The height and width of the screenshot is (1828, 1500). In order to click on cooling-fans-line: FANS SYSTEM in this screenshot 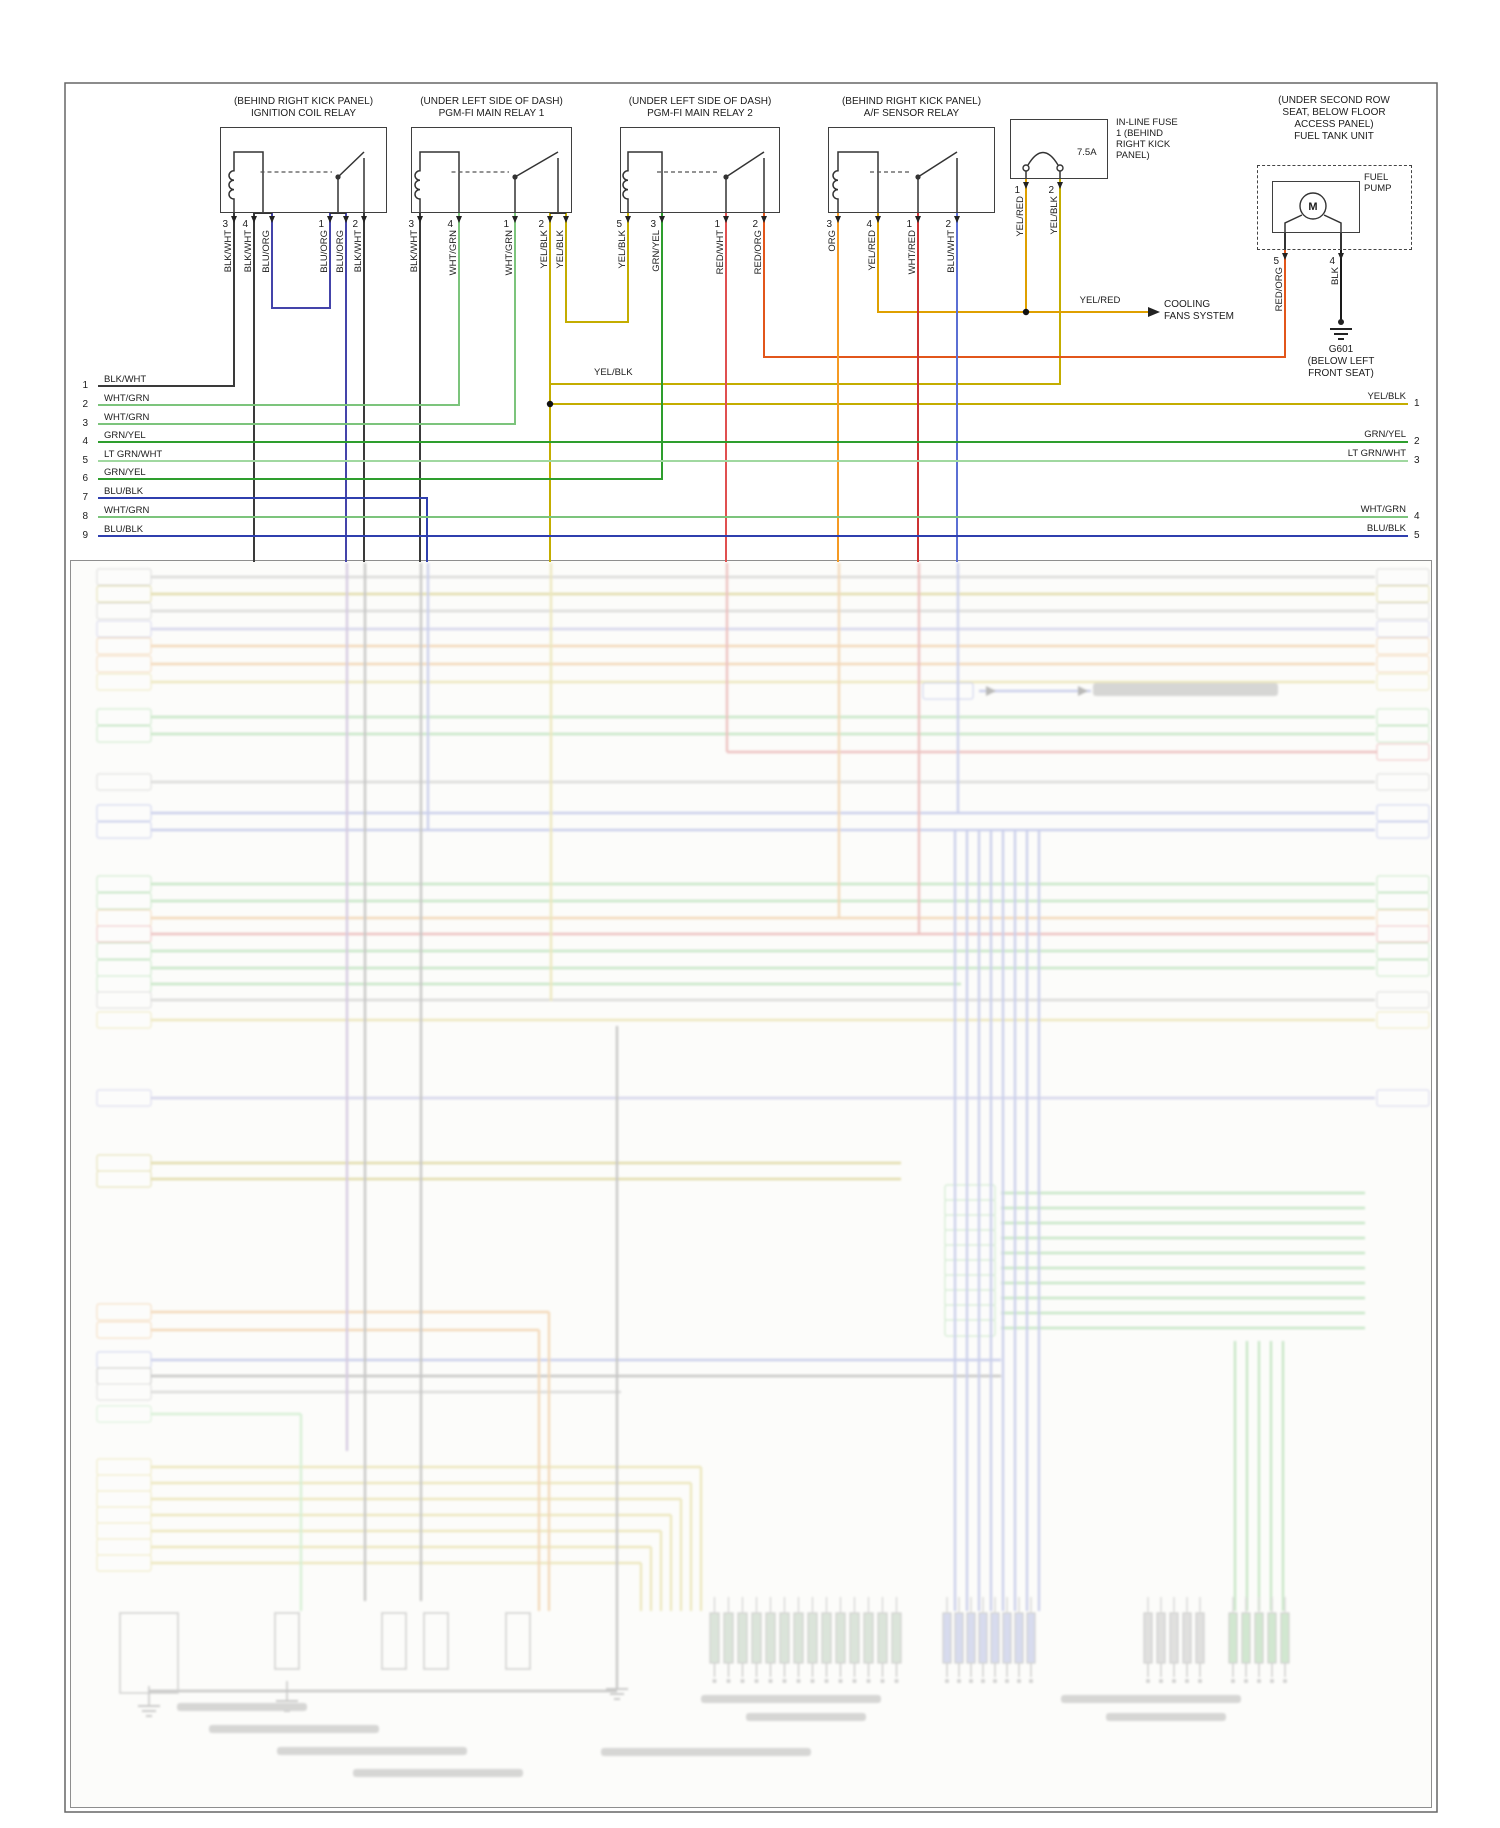, I will do `click(1199, 316)`.